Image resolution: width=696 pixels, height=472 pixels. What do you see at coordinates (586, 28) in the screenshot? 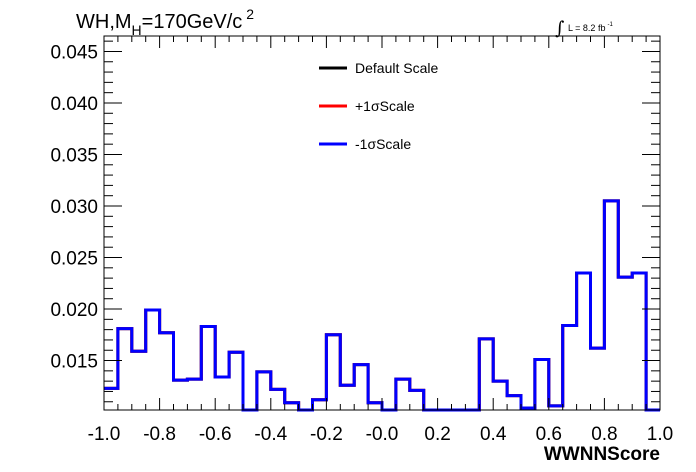
I see `lumi-text: L = 8.2 fb` at bounding box center [586, 28].